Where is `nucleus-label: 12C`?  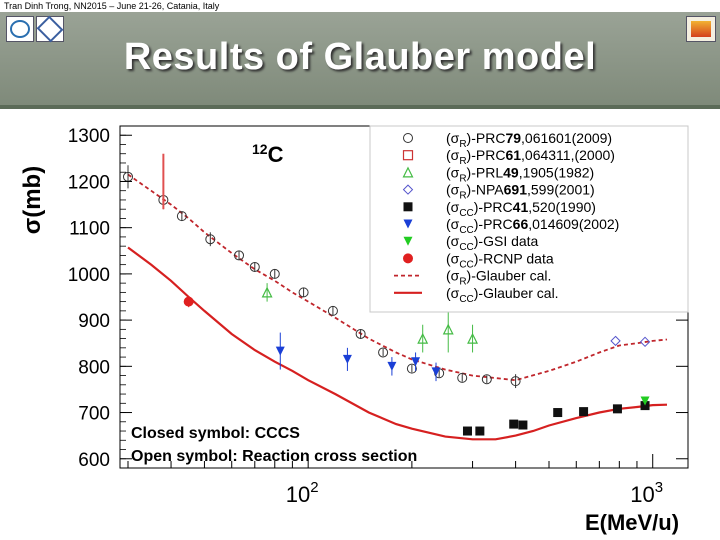 nucleus-label: 12C is located at coordinates (268, 154).